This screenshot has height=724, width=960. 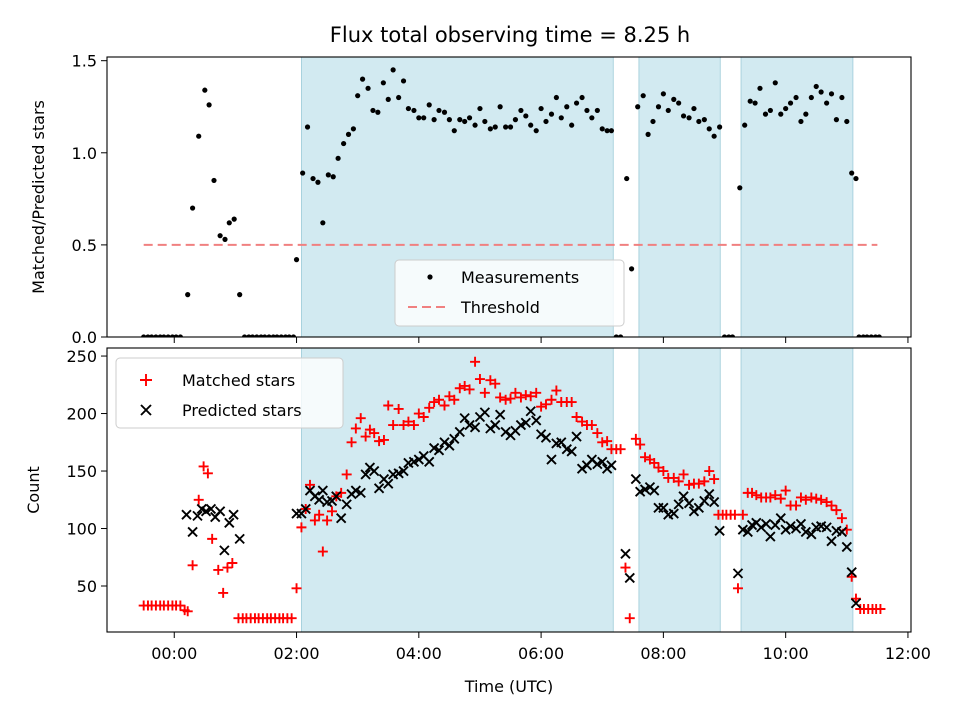 What do you see at coordinates (520, 277) in the screenshot?
I see `legend-measurements-label: Measurements` at bounding box center [520, 277].